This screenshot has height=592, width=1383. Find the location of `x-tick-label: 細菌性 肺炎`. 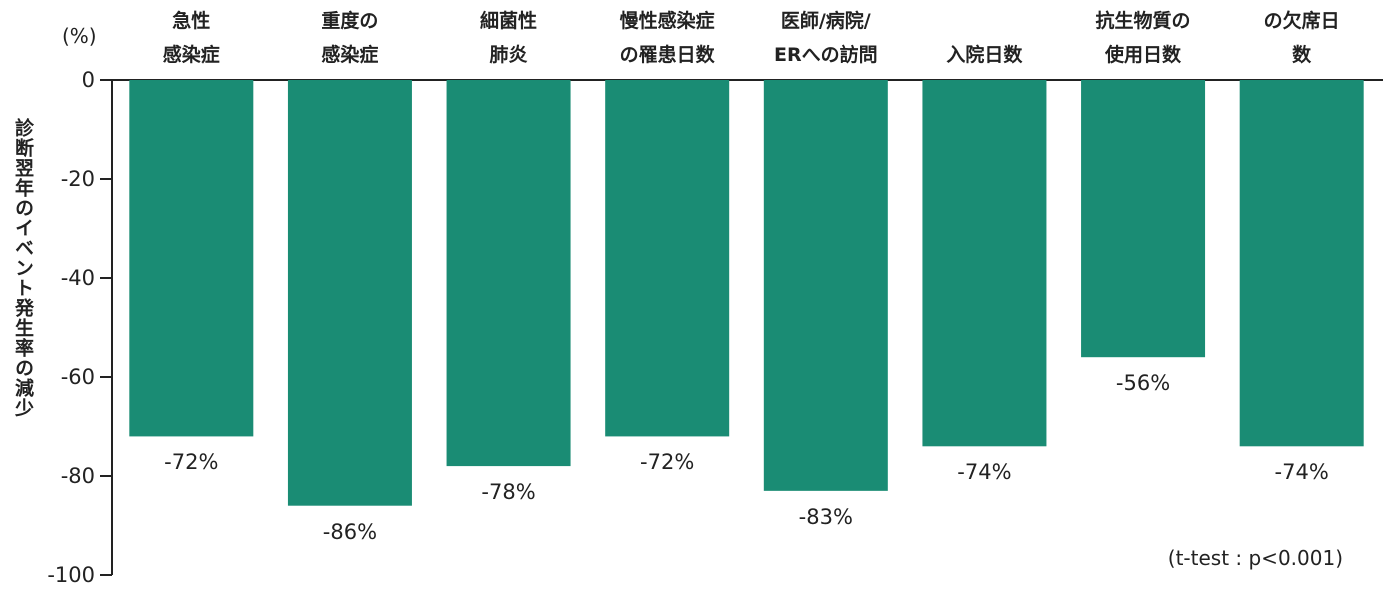

x-tick-label: 細菌性 肺炎 is located at coordinates (509, 38).